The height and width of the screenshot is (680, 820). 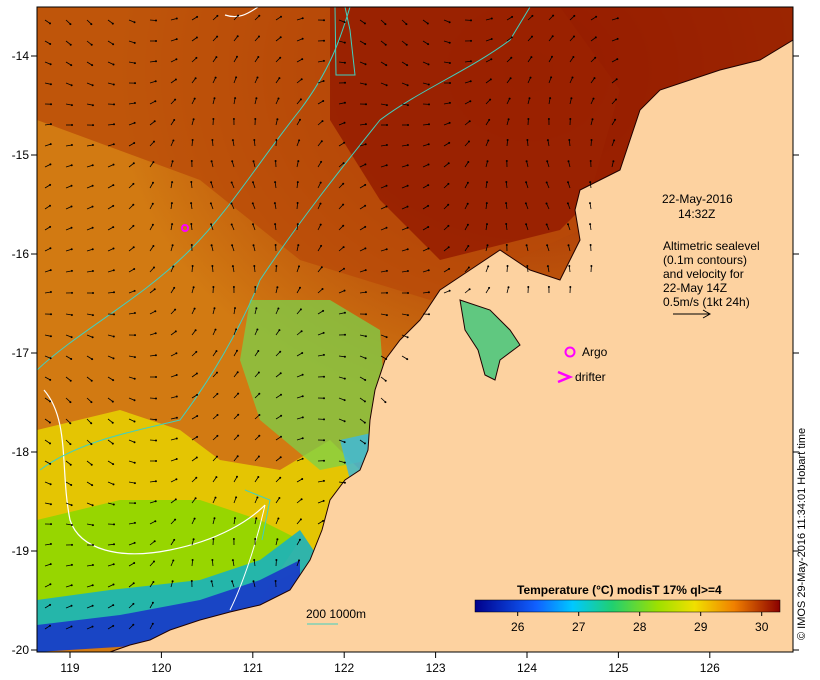 What do you see at coordinates (21, 155) in the screenshot?
I see `lat-tick-label: -15` at bounding box center [21, 155].